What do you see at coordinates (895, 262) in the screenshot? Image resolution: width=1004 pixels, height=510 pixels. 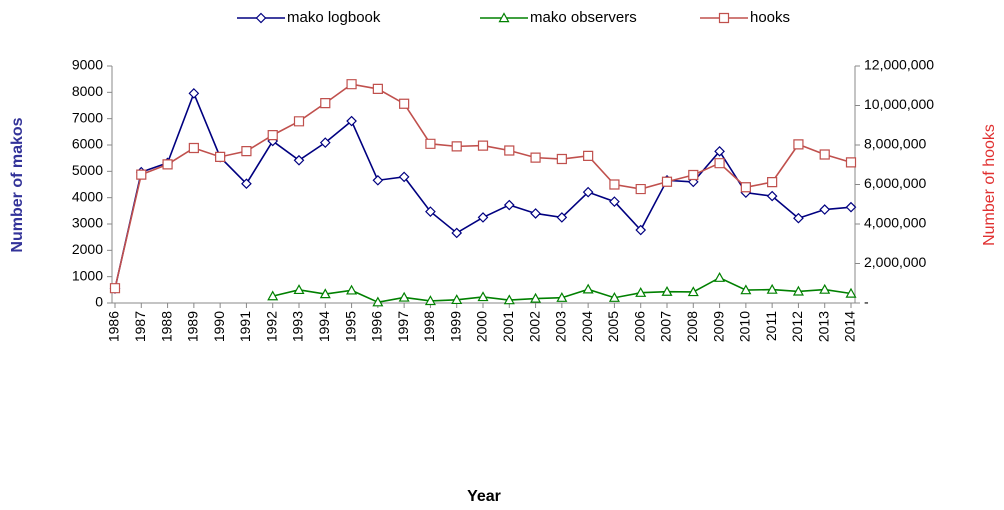 I see `y2-tick-label: 2,000,000` at bounding box center [895, 262].